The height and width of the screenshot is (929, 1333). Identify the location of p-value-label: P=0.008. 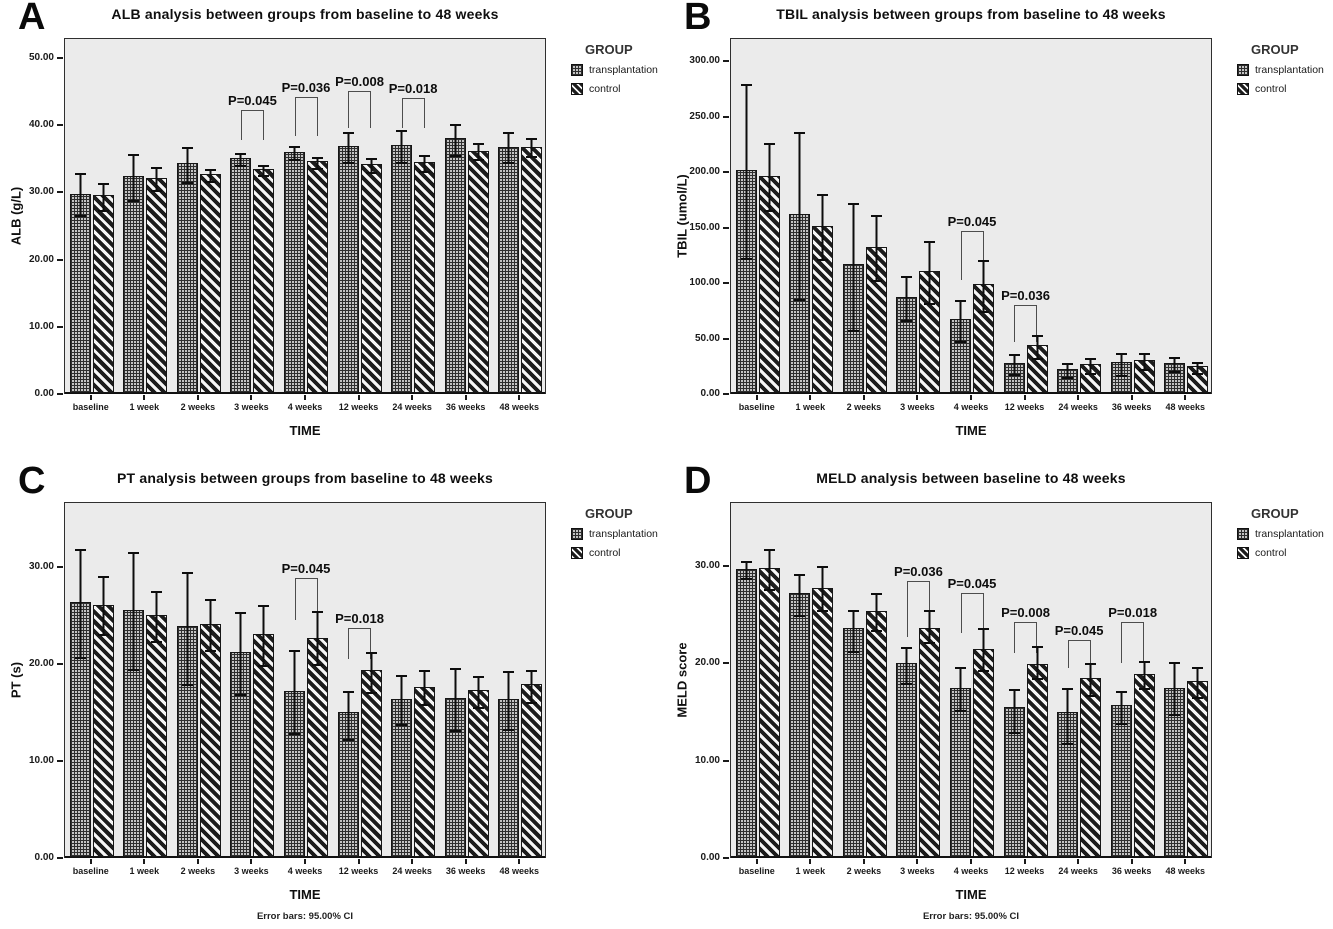
(359, 81).